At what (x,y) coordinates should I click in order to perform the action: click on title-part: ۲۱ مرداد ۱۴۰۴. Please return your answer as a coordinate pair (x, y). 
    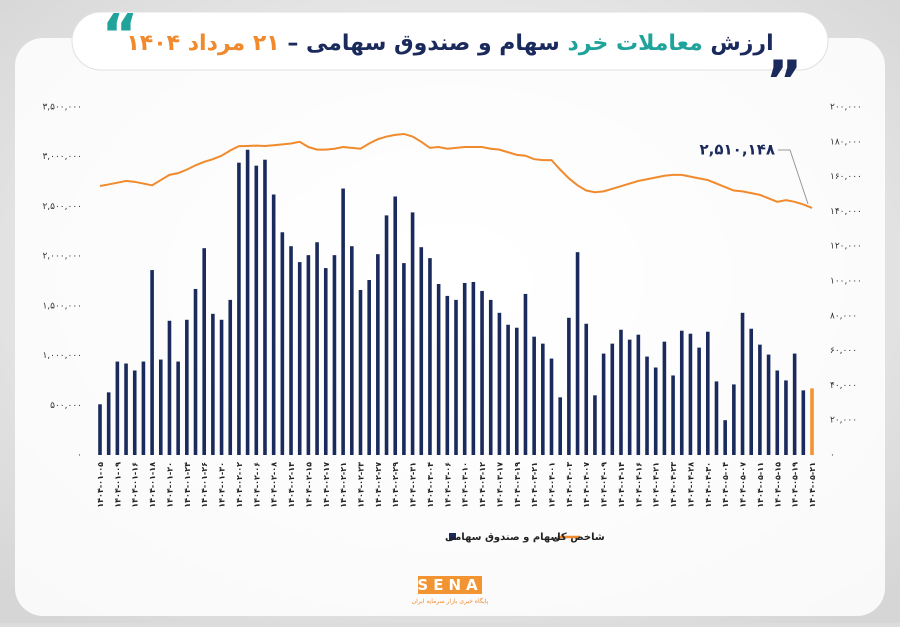
    Looking at the image, I should click on (202, 43).